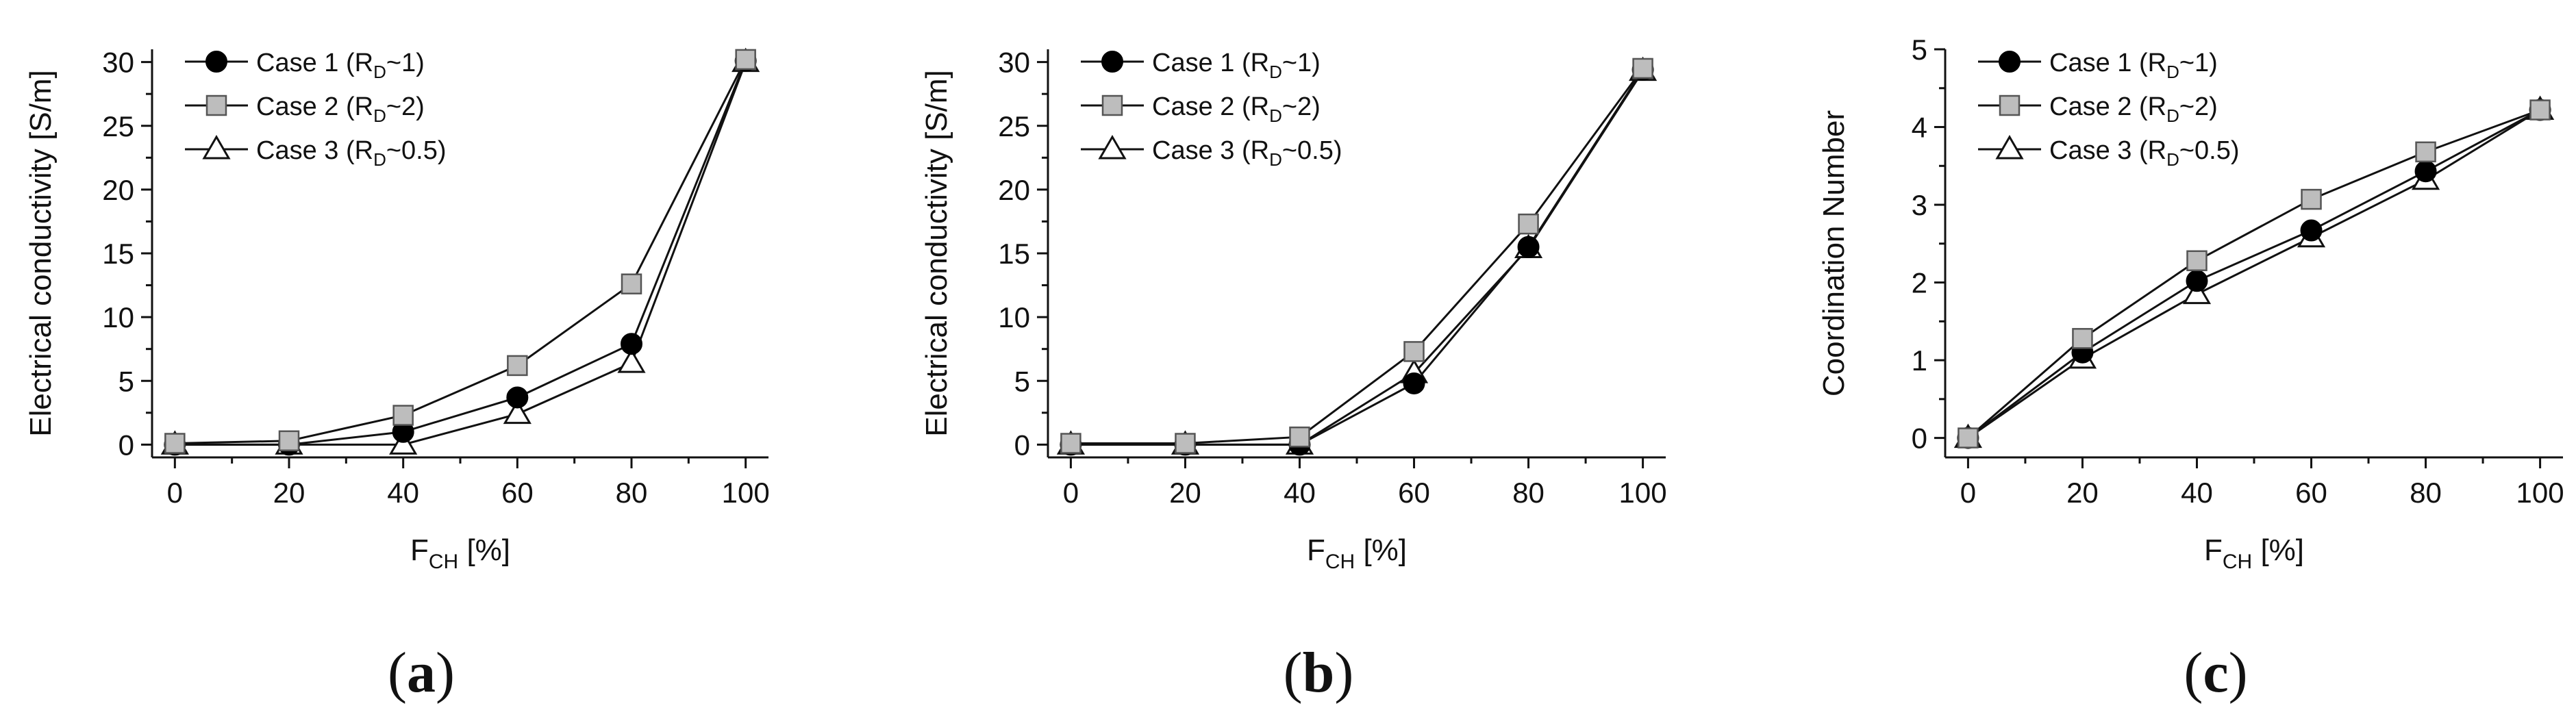  Describe the element at coordinates (41, 254) in the screenshot. I see `y-axis-label: Electrical conductivity [S/m]` at that location.